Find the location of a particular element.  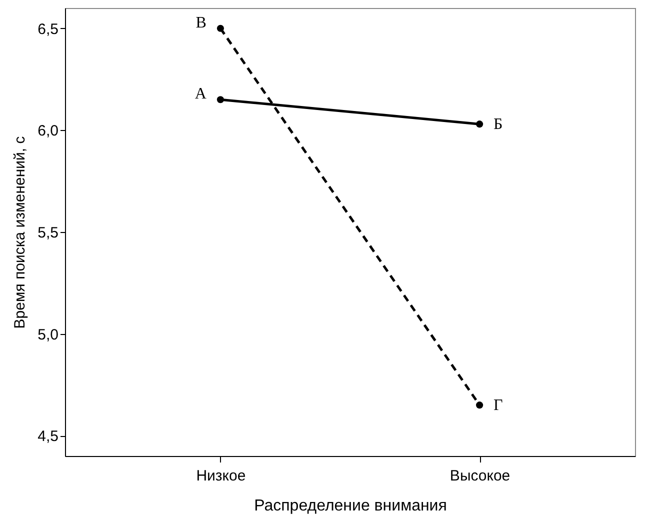

y-tick-label: 5,0 is located at coordinates (48, 335).